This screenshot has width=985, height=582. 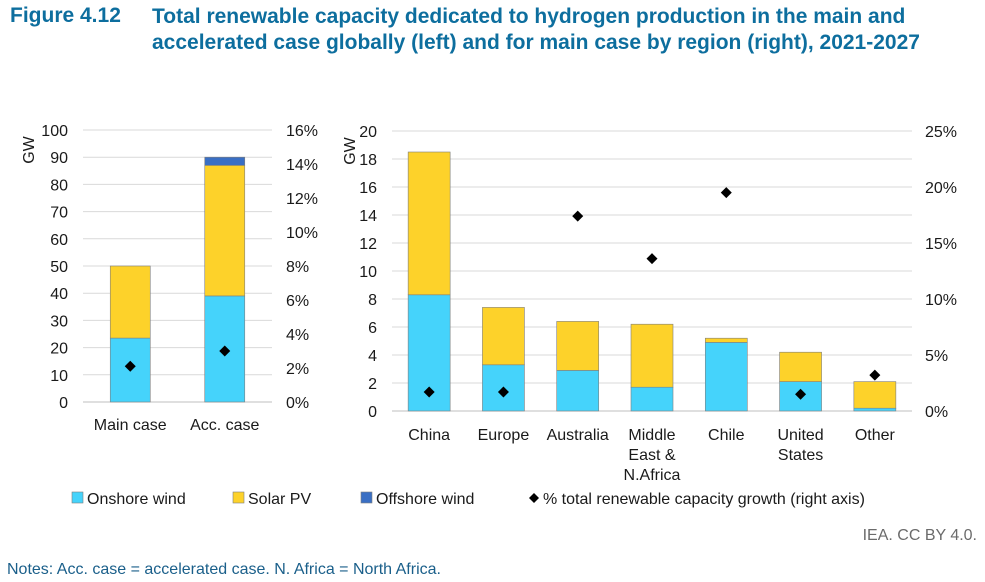 What do you see at coordinates (651, 435) in the screenshot?
I see `x-tick-label: Middle` at bounding box center [651, 435].